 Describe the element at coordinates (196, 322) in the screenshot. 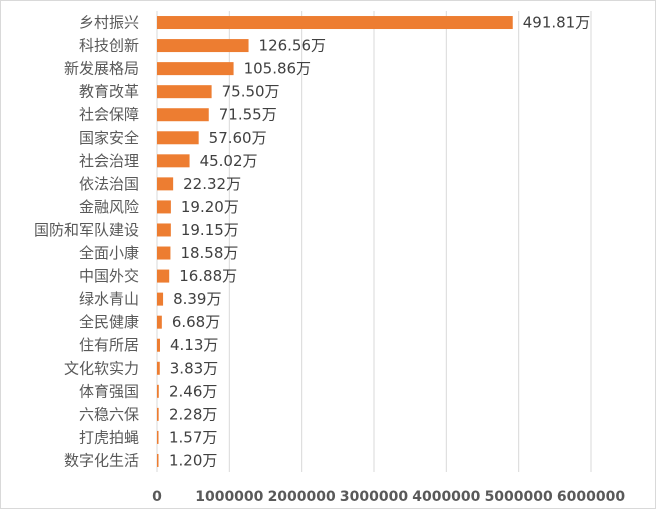

I see `data-label: 6.68万` at that location.